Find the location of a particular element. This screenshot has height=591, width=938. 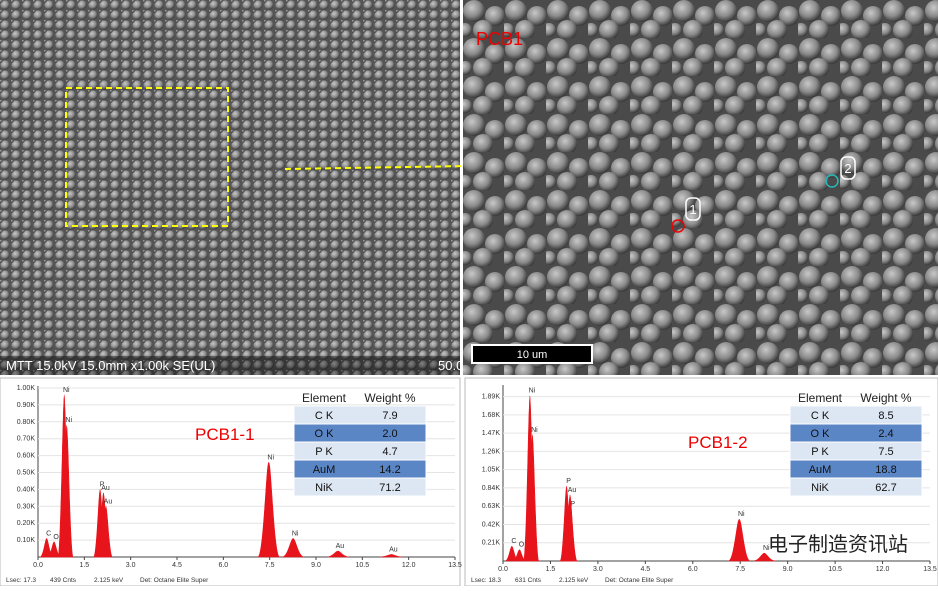

x-tick-label: 4.5 is located at coordinates (177, 565).